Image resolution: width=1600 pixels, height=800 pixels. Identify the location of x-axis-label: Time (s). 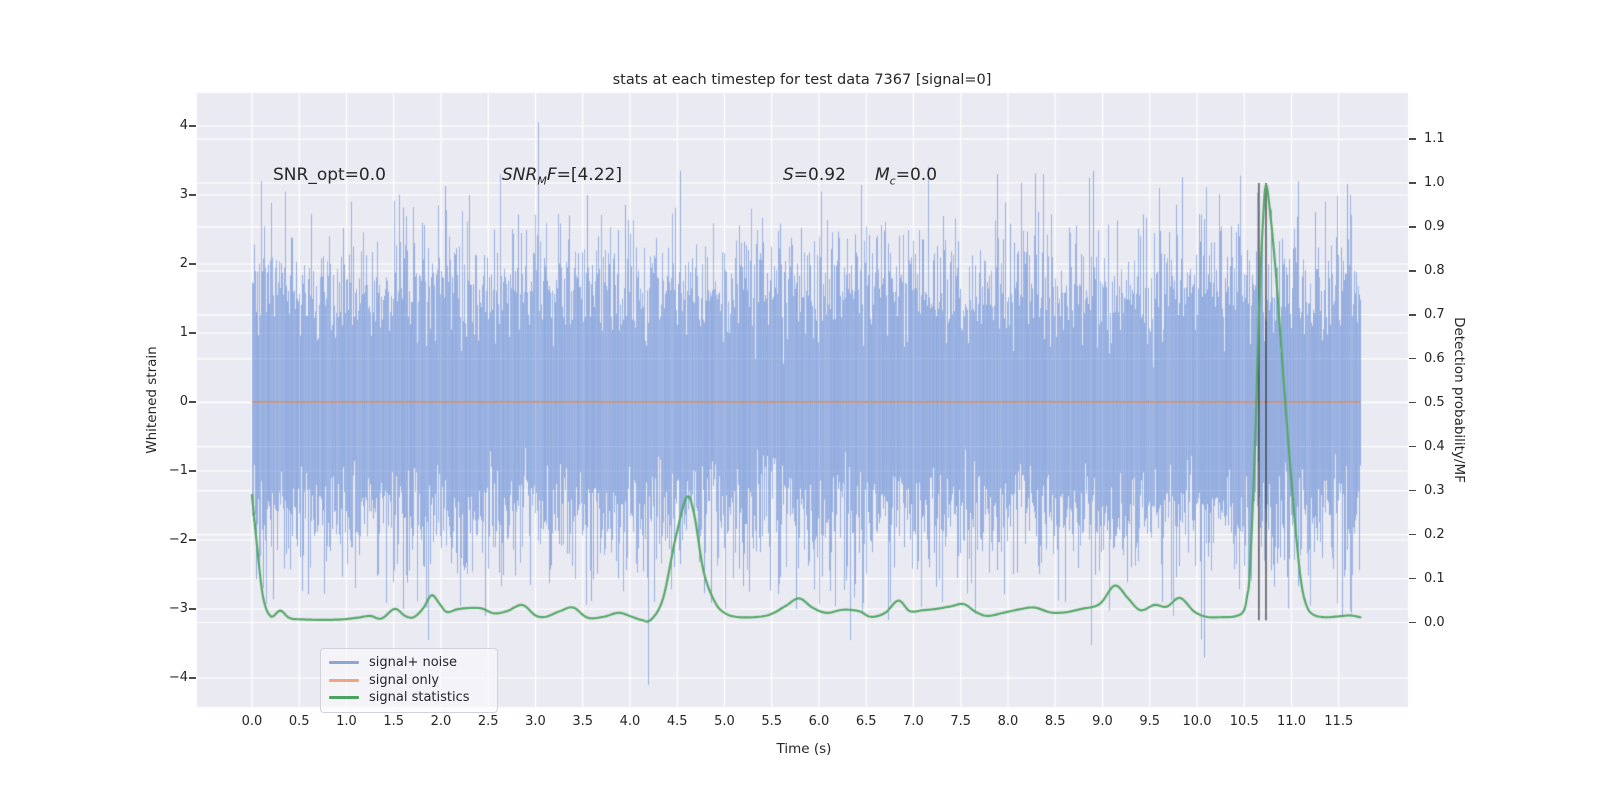
(804, 749).